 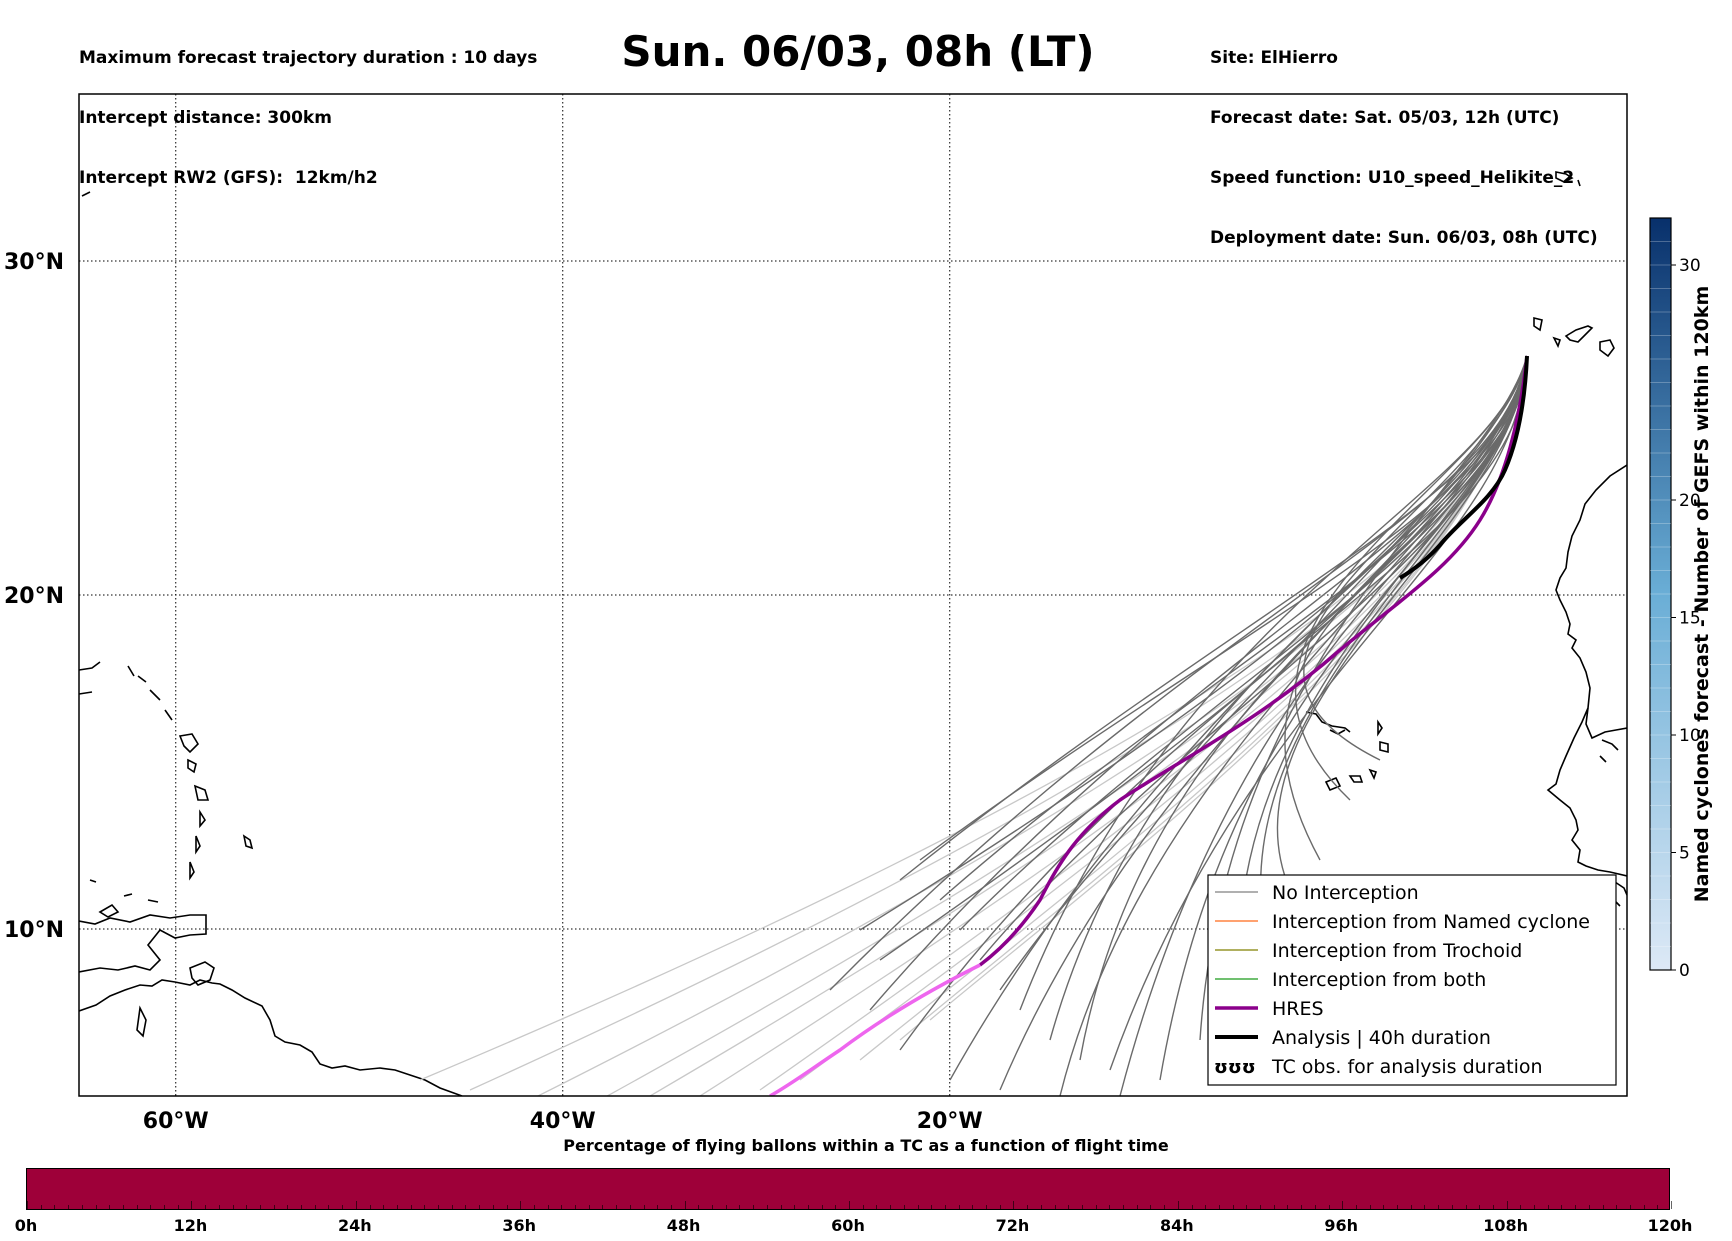 What do you see at coordinates (866, 52) in the screenshot?
I see `page-title: Sun. 06/03, 08h (LT)` at bounding box center [866, 52].